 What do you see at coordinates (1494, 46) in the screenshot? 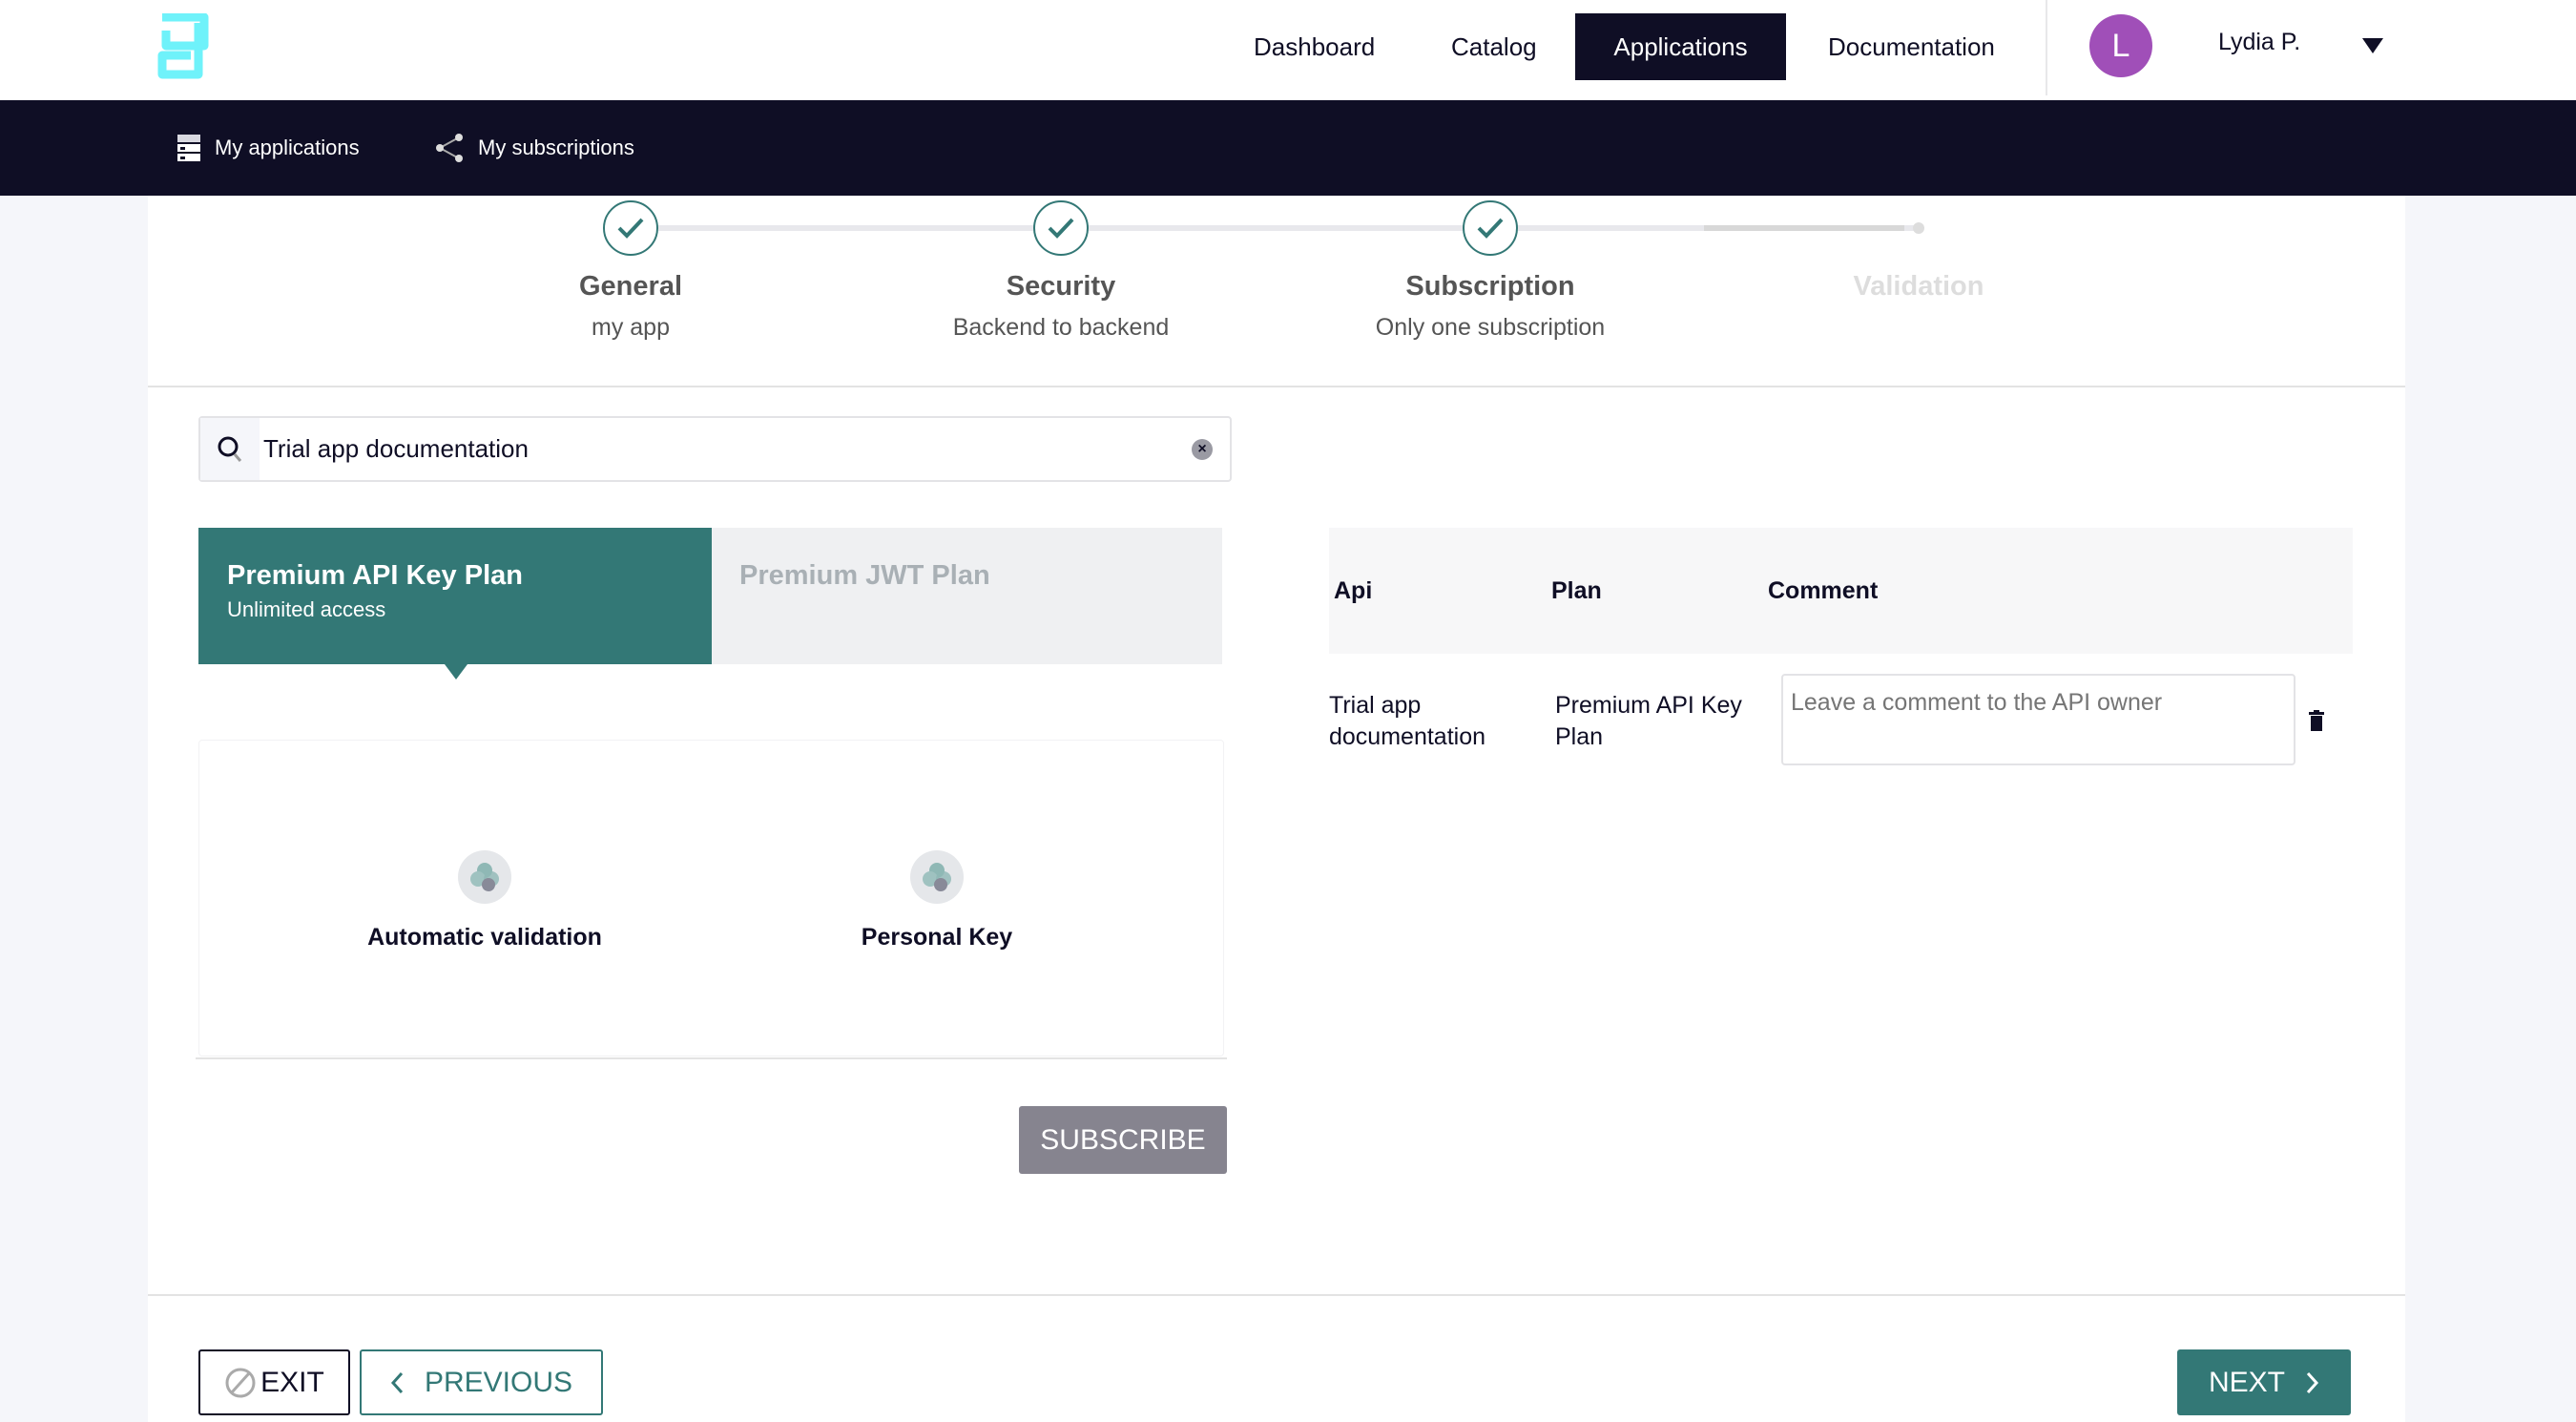
I see `nav-catalog: Catalog` at bounding box center [1494, 46].